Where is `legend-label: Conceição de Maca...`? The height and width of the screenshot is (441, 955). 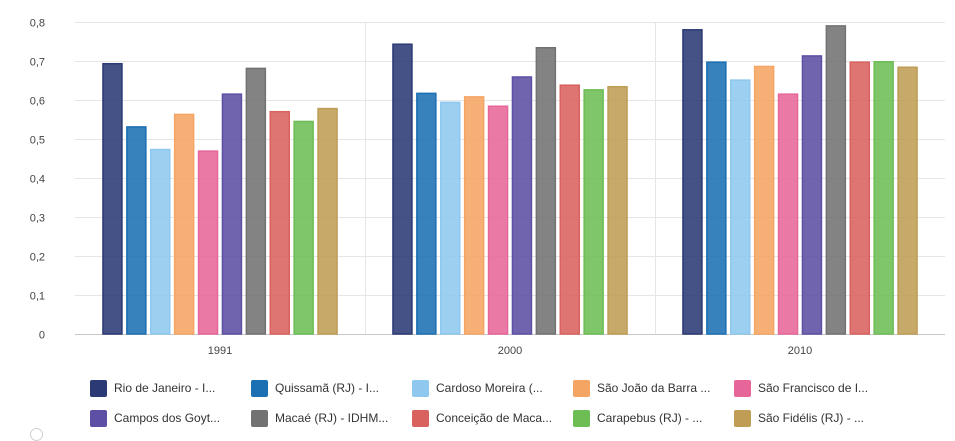 legend-label: Conceição de Maca... is located at coordinates (494, 418).